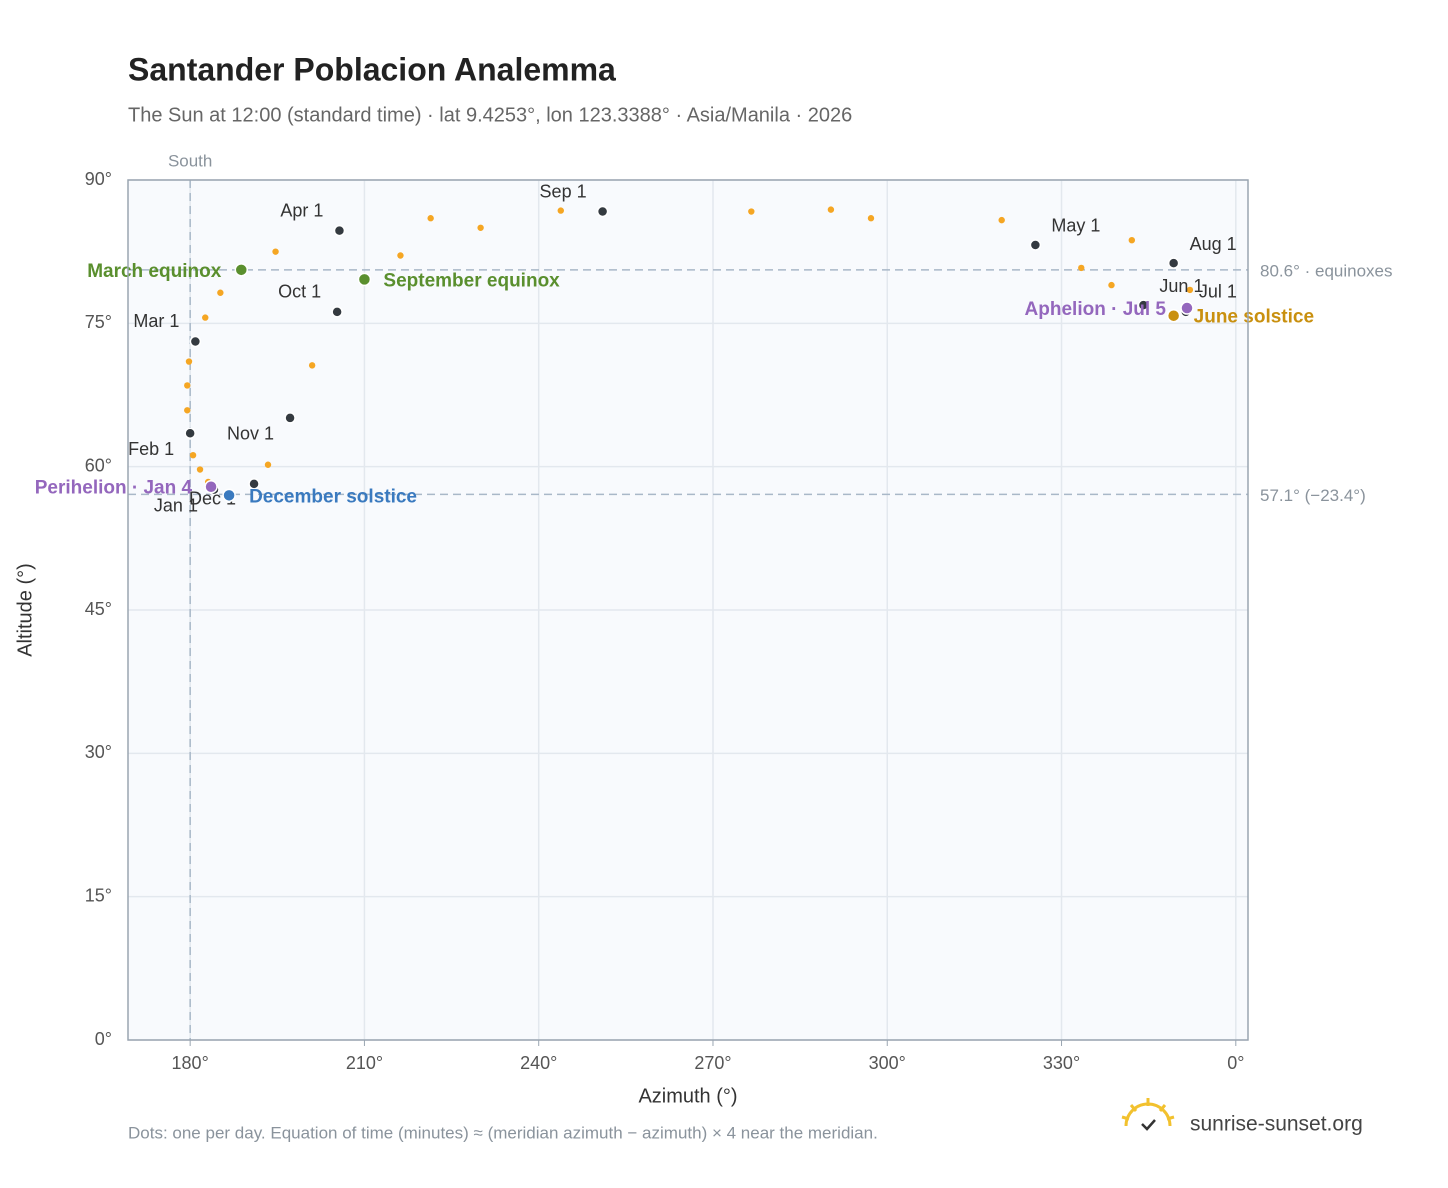  What do you see at coordinates (25, 610) in the screenshot?
I see `y-axis-label: Altitude (°)` at bounding box center [25, 610].